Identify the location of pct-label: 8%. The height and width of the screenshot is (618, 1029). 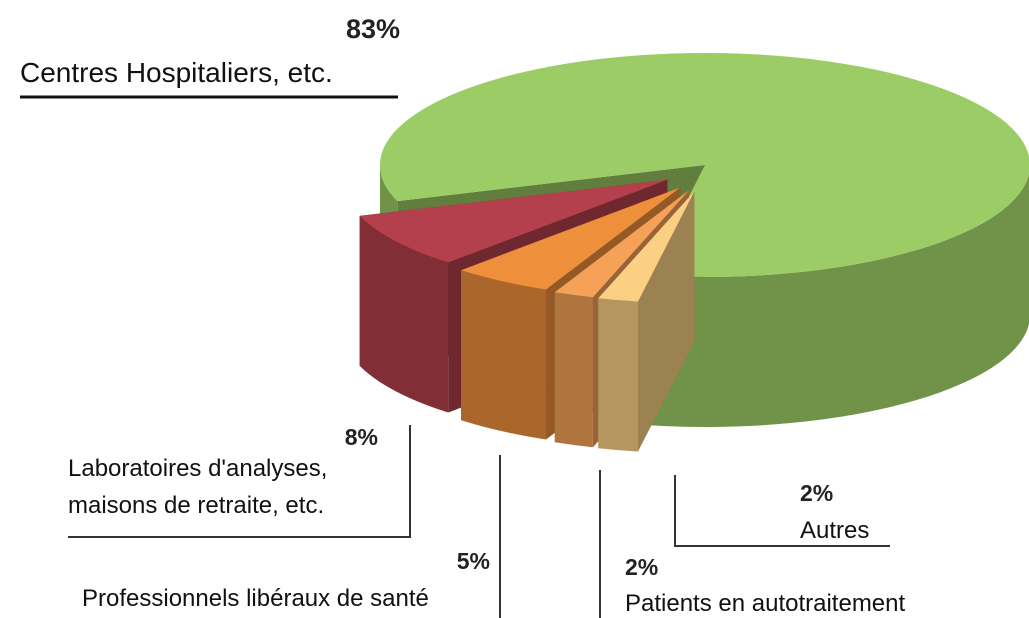
(361, 437).